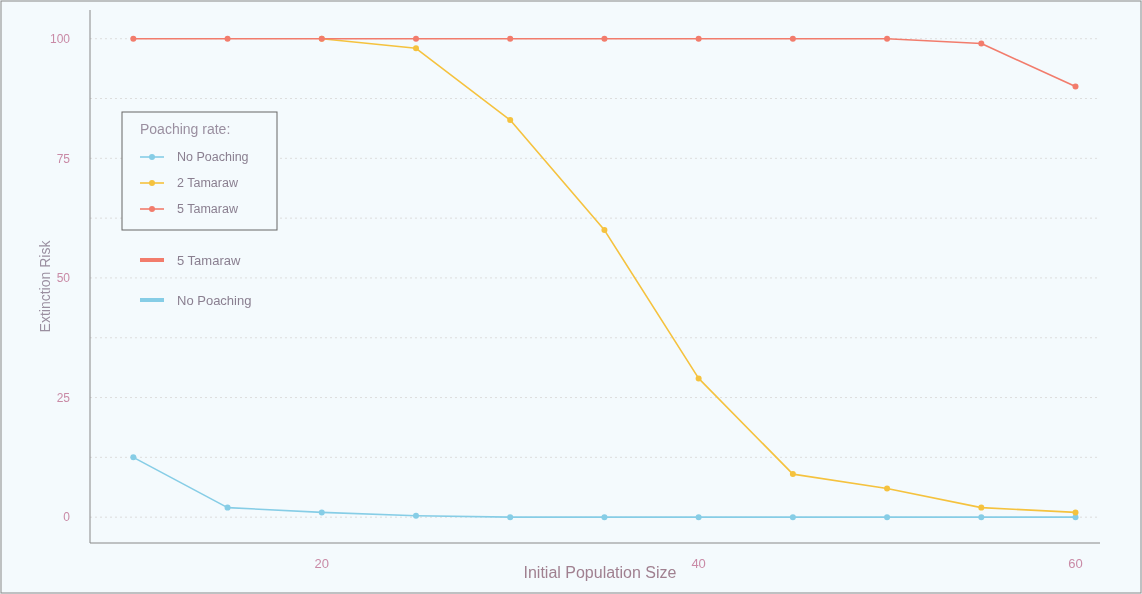  What do you see at coordinates (185, 129) in the screenshot?
I see `legend-title: Poaching rate:` at bounding box center [185, 129].